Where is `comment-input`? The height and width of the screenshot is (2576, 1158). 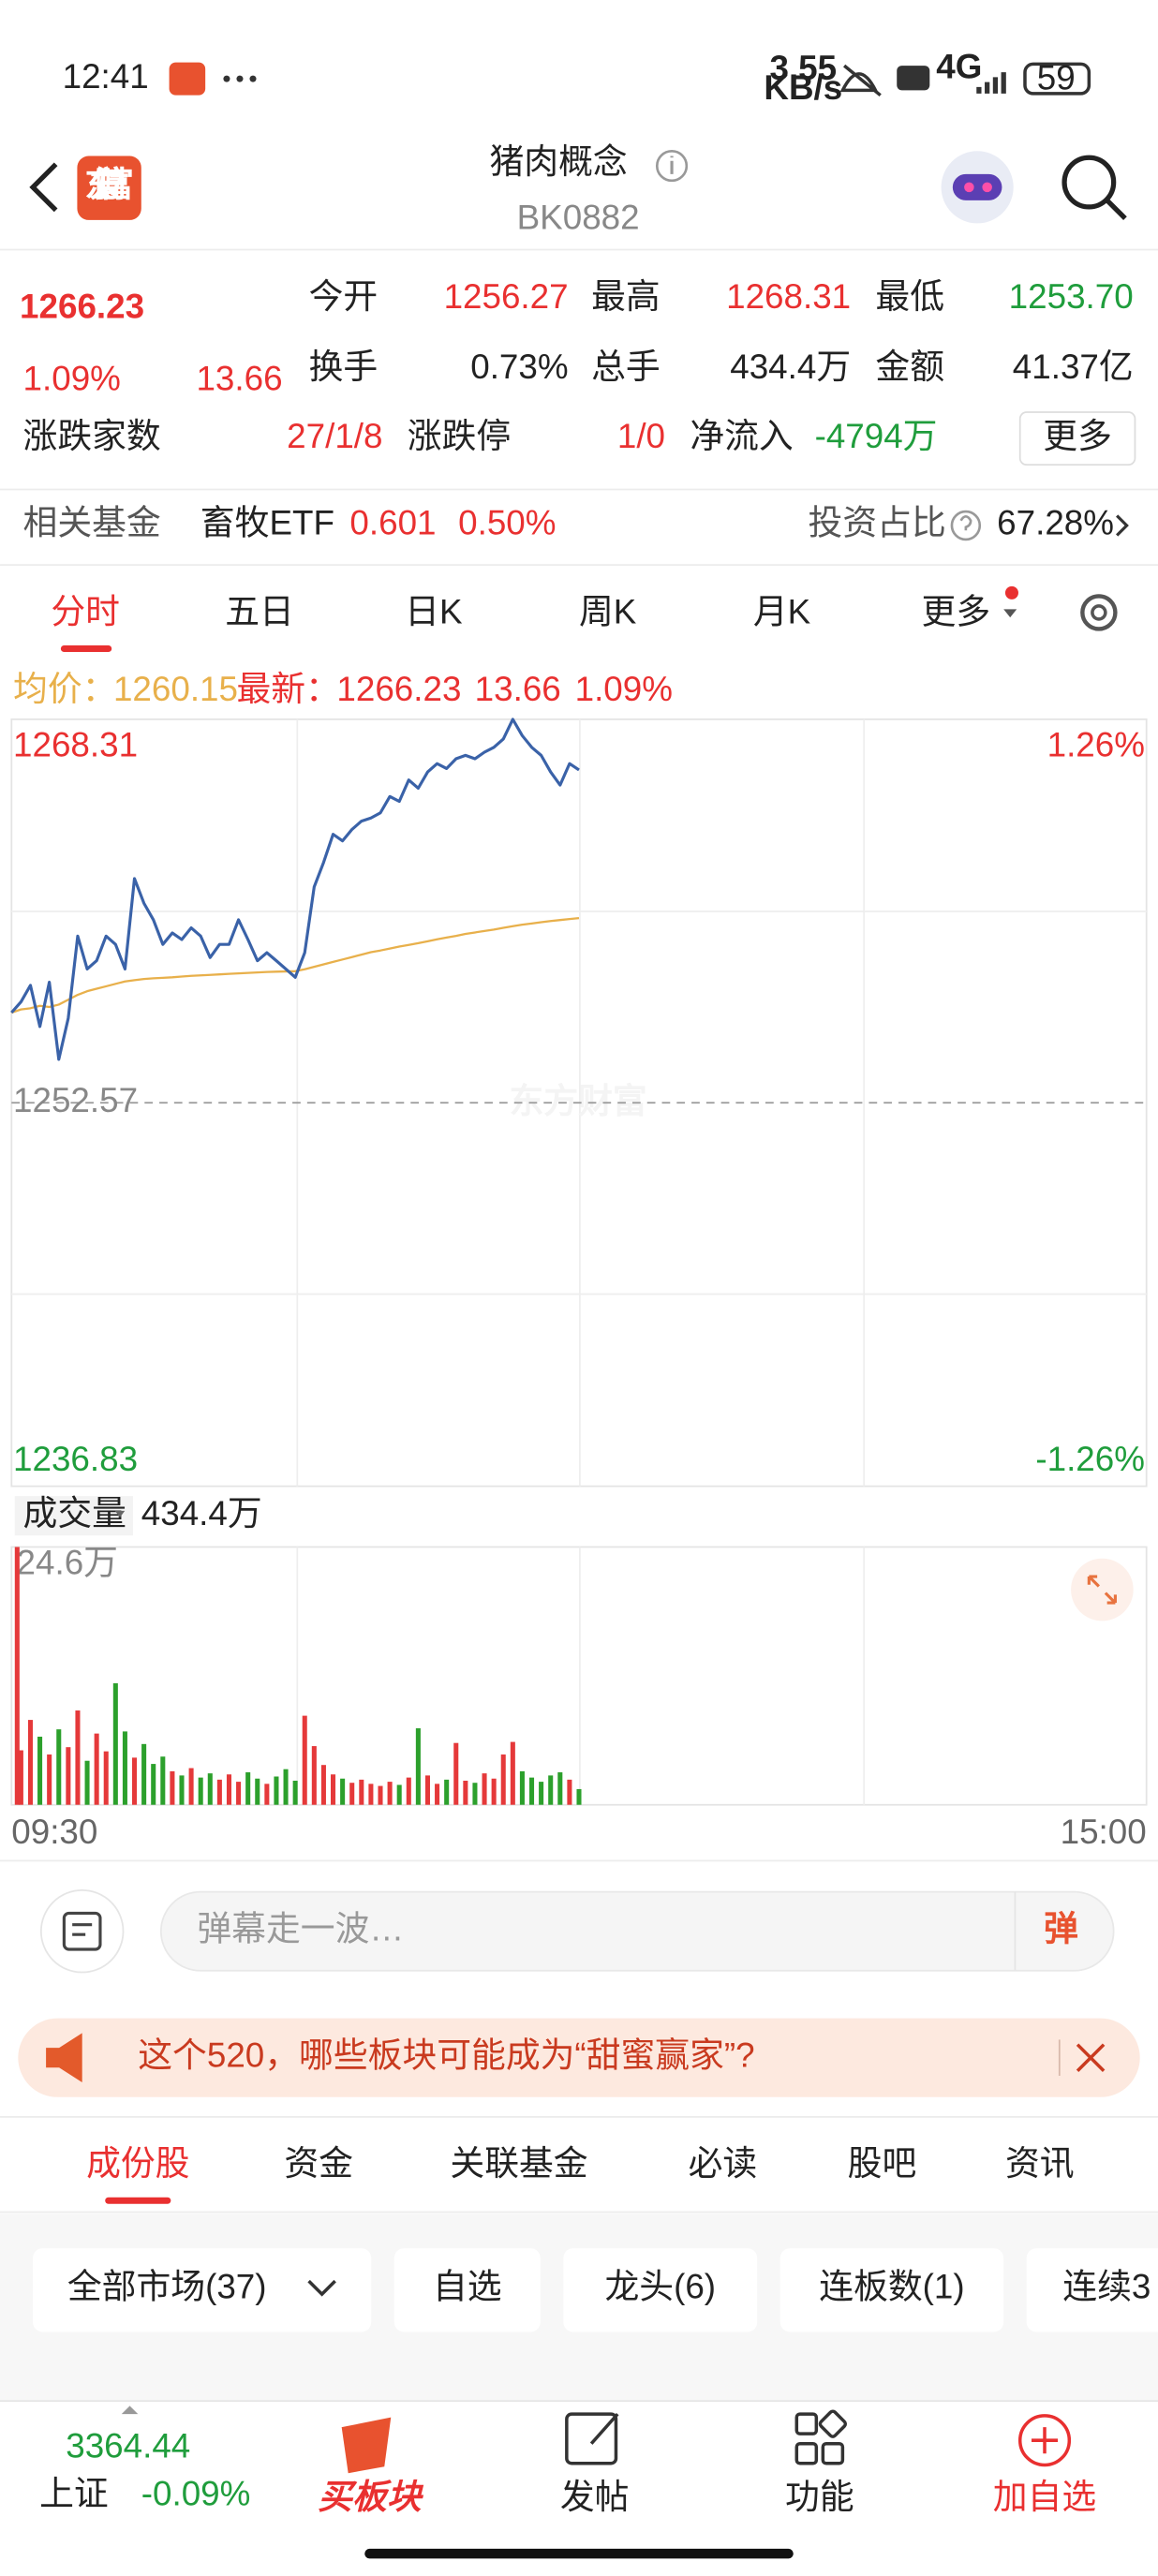 comment-input is located at coordinates (637, 1931).